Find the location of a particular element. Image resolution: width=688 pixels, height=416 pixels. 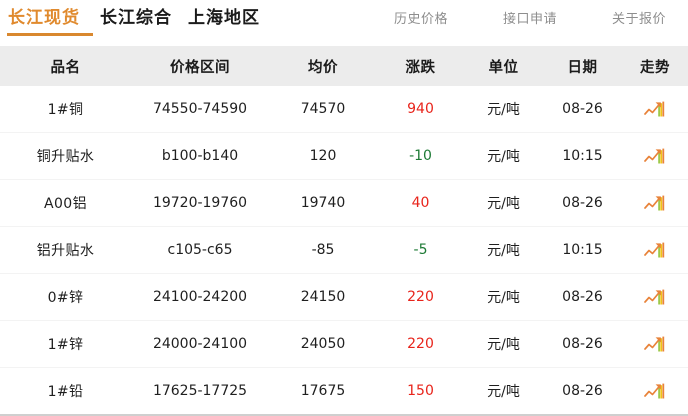

cell-product-name: 1#铜 is located at coordinates (65, 109).